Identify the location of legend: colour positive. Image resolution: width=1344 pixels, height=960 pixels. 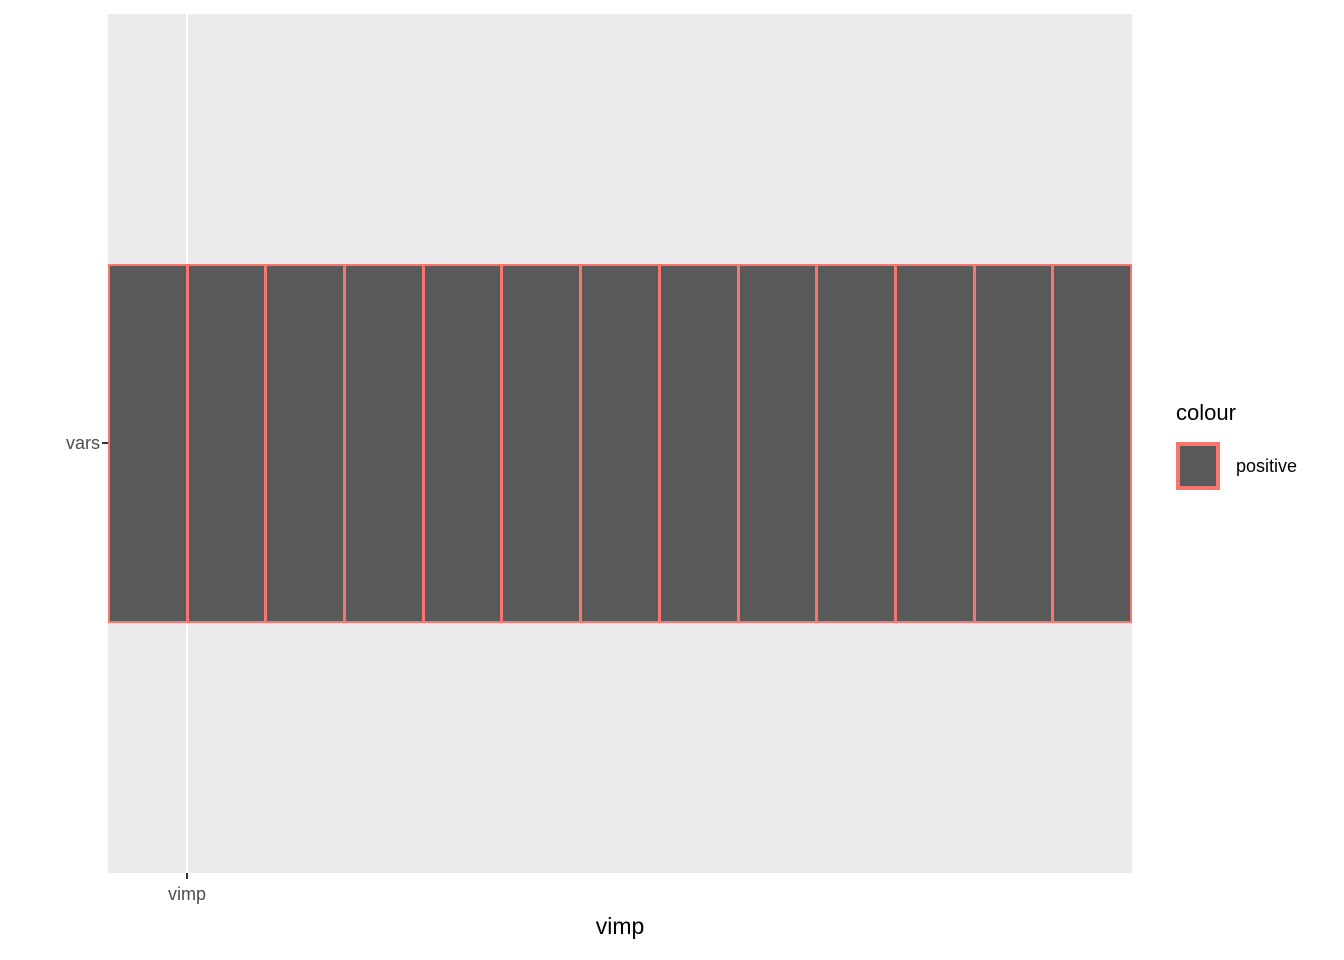
(1260, 445).